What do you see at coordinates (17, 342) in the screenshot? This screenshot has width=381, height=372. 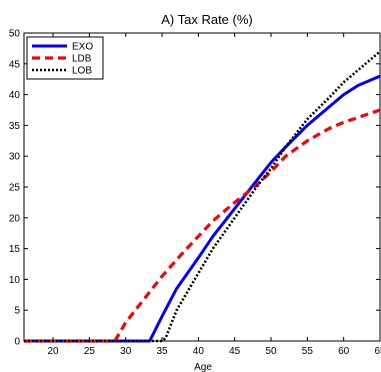 I see `y-tick-label: 0` at bounding box center [17, 342].